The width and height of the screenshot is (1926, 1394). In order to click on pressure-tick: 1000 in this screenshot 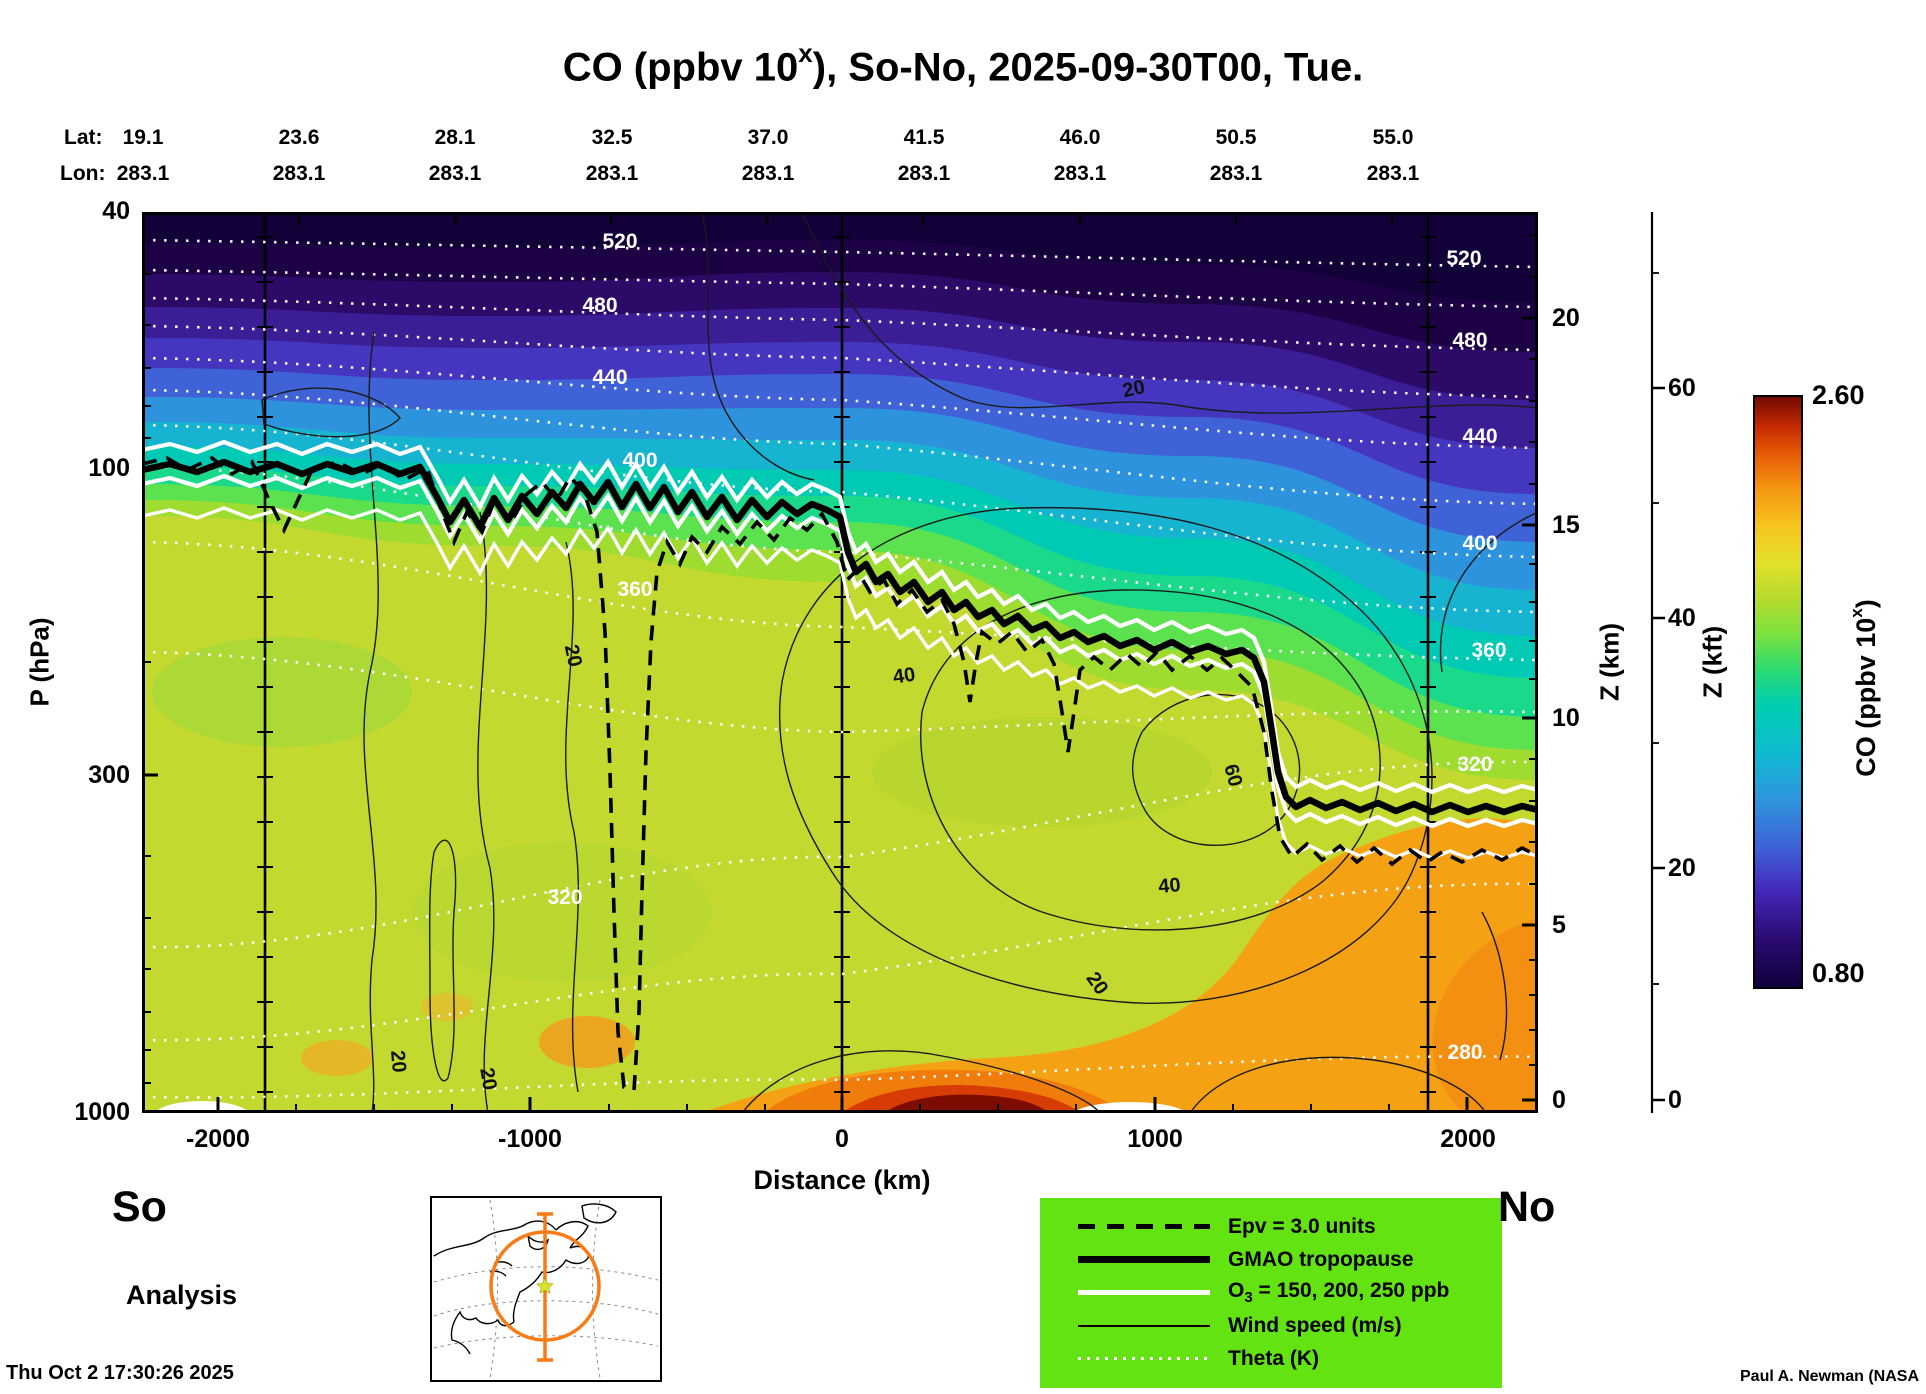, I will do `click(102, 1112)`.